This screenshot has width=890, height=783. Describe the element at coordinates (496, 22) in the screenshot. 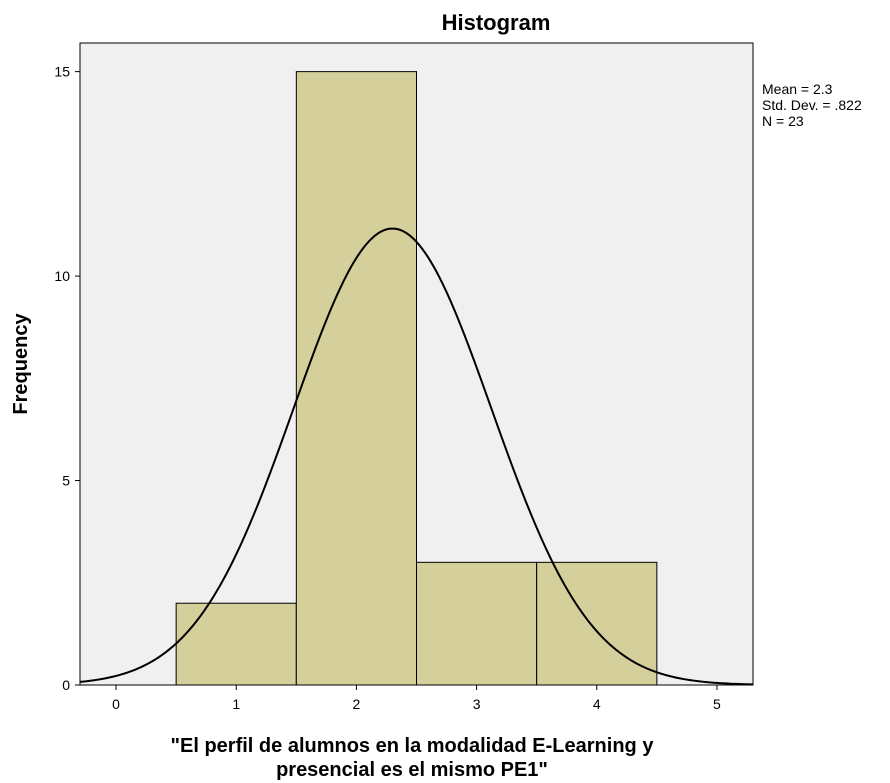

I see `chart-title: Histogram` at that location.